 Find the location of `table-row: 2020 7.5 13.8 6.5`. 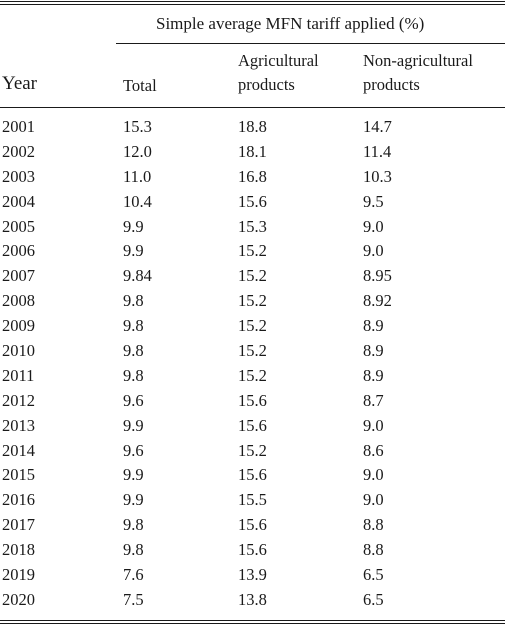

table-row: 2020 7.5 13.8 6.5 is located at coordinates (252, 600).